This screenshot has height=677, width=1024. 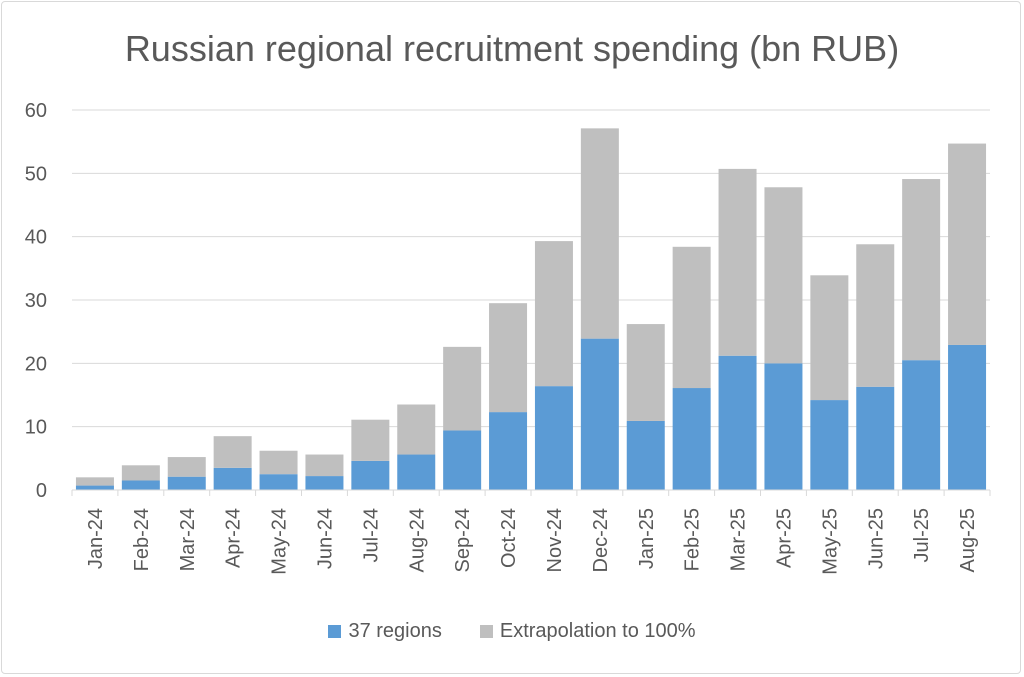 I want to click on legend-item-37-regions: 37 regions, so click(x=385, y=631).